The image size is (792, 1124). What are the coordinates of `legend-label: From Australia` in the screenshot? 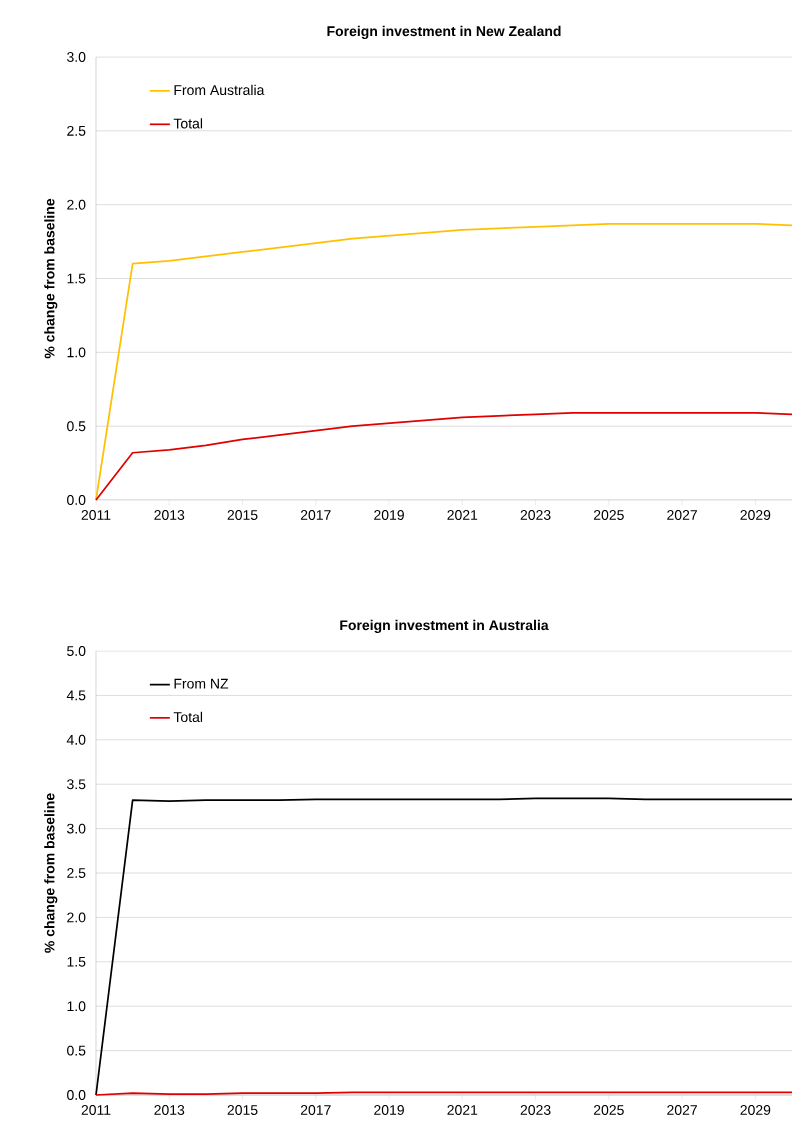 It's located at (219, 90).